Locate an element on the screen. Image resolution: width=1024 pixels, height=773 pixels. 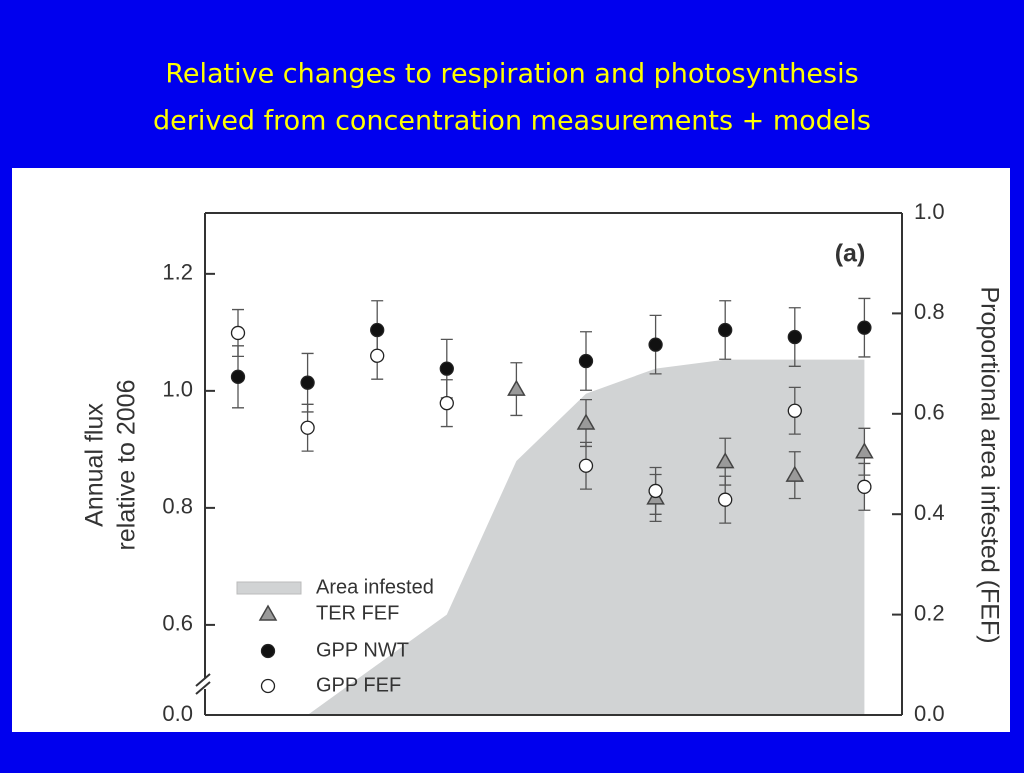
y-tick-label: 1.0 is located at coordinates (177, 389).